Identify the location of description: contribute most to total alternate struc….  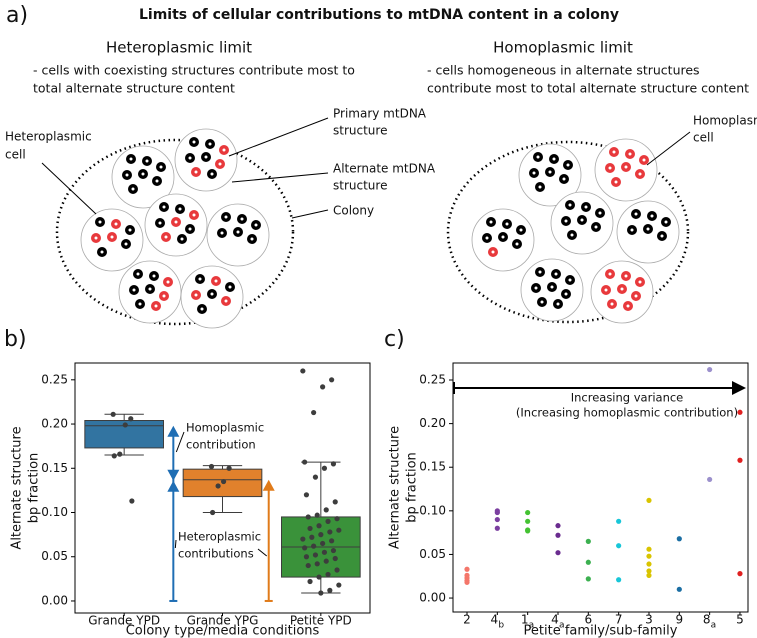
(588, 88).